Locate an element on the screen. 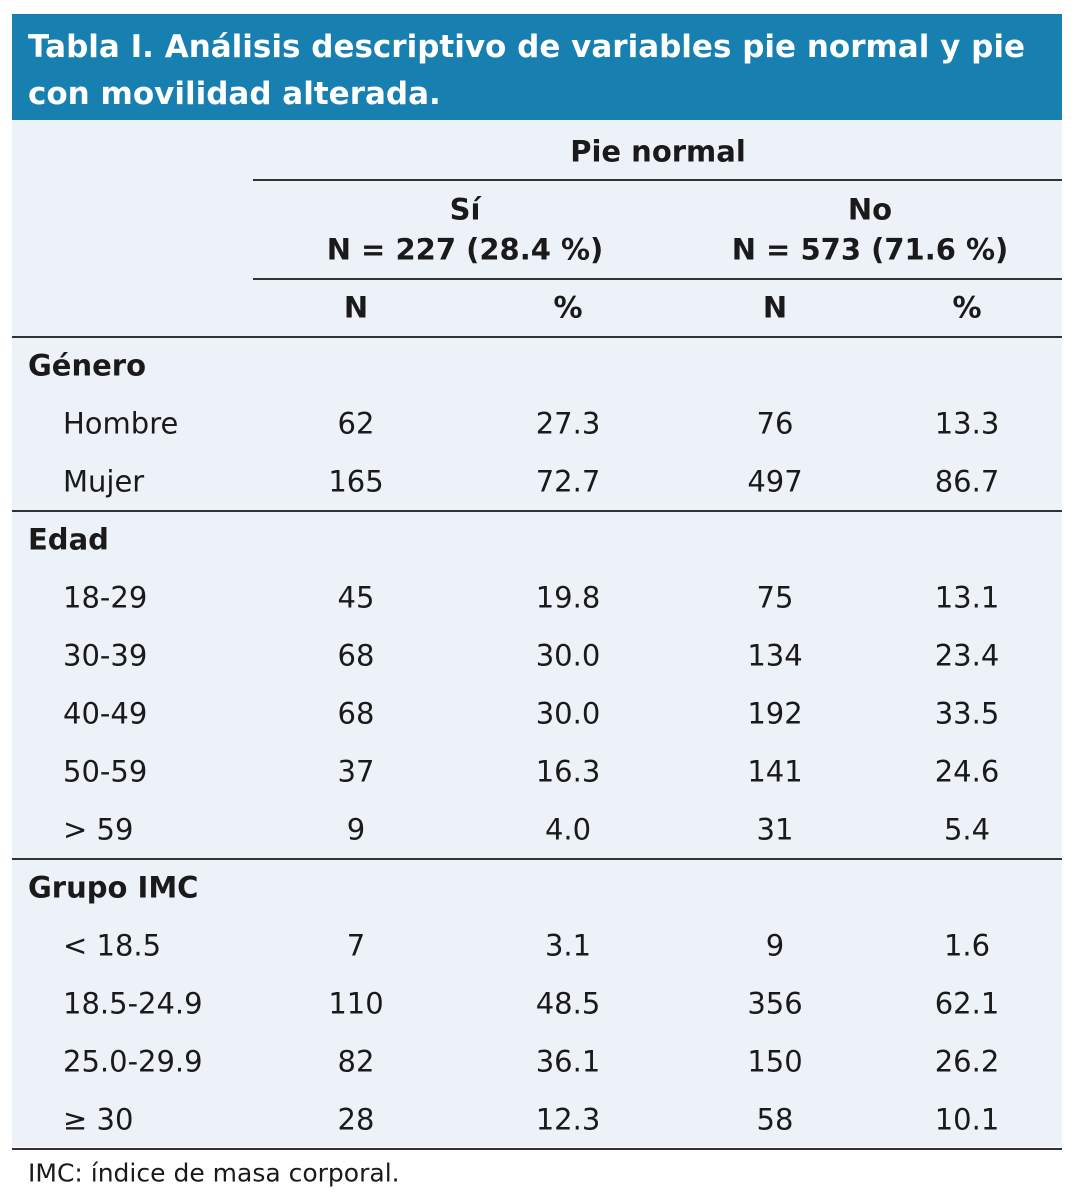  cell: 12.3 is located at coordinates (568, 1119).